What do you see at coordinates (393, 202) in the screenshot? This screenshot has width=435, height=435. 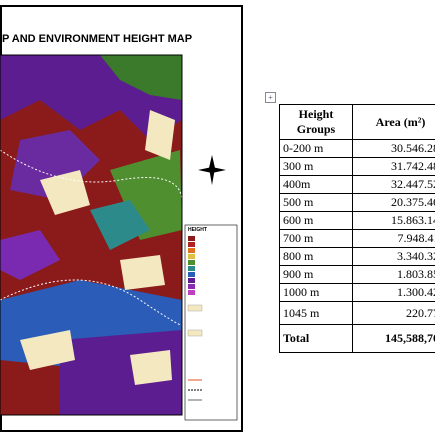 I see `area-cell: 20.375.466` at bounding box center [393, 202].